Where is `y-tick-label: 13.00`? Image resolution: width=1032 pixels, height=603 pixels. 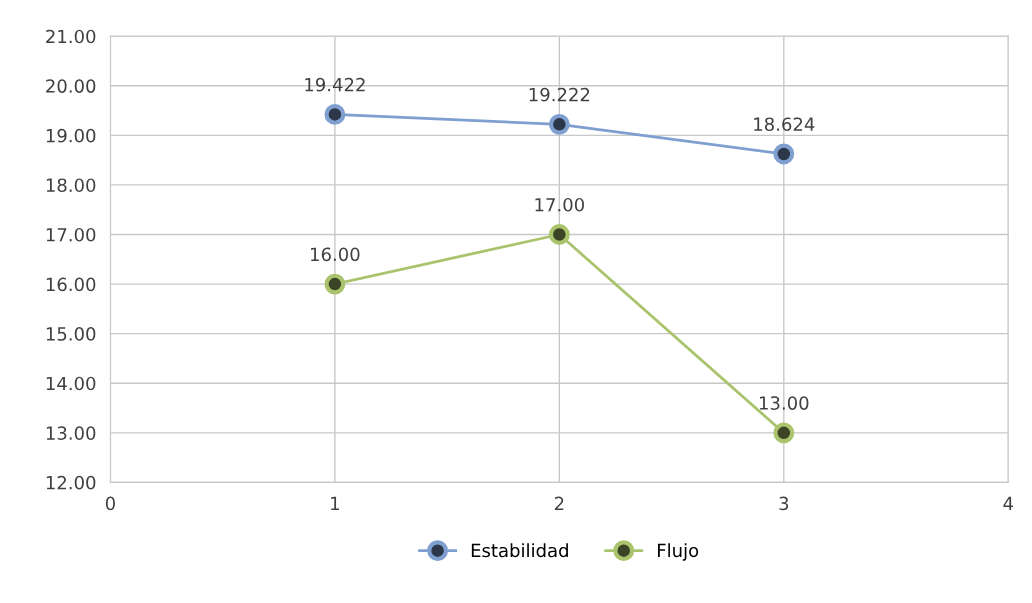 y-tick-label: 13.00 is located at coordinates (71, 433).